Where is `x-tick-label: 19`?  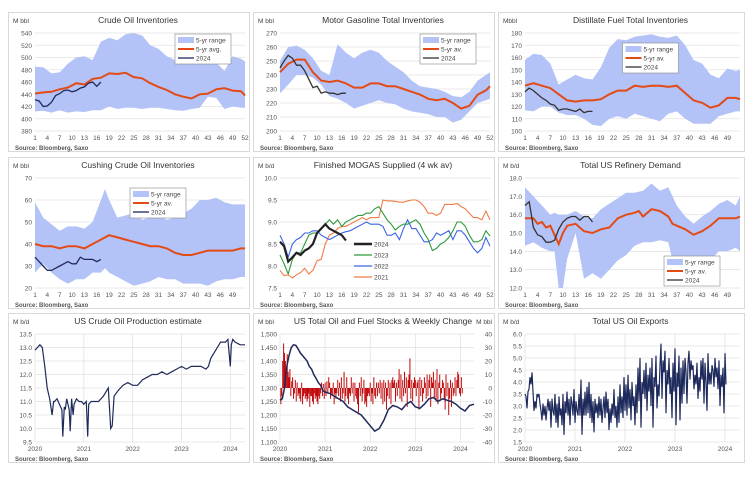 x-tick-label: 19 is located at coordinates (601, 138).